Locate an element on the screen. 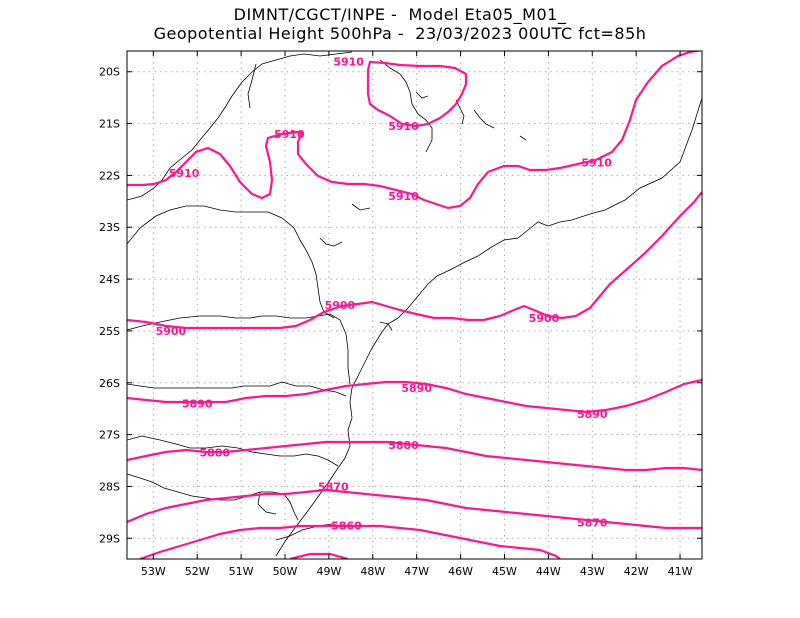 This screenshot has width=800, height=618. lat-tick-label: 26S is located at coordinates (109, 383).